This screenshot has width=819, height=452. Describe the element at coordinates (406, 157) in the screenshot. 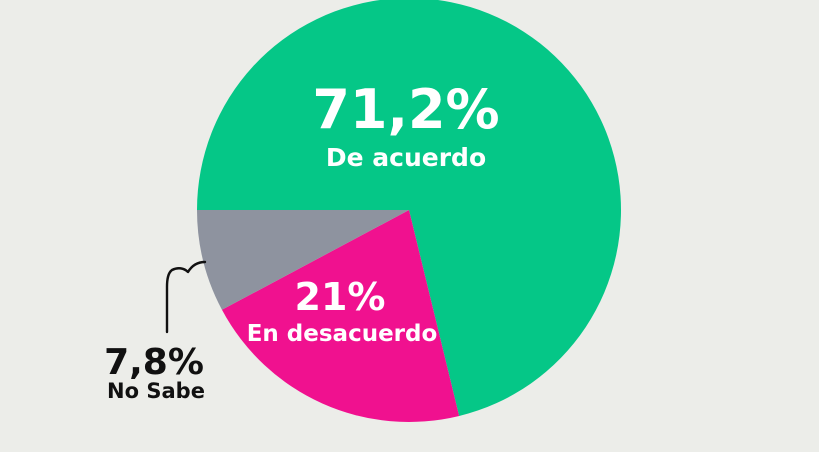

I see `slice-label-de-acuerdo-name: De acuerdo` at that location.